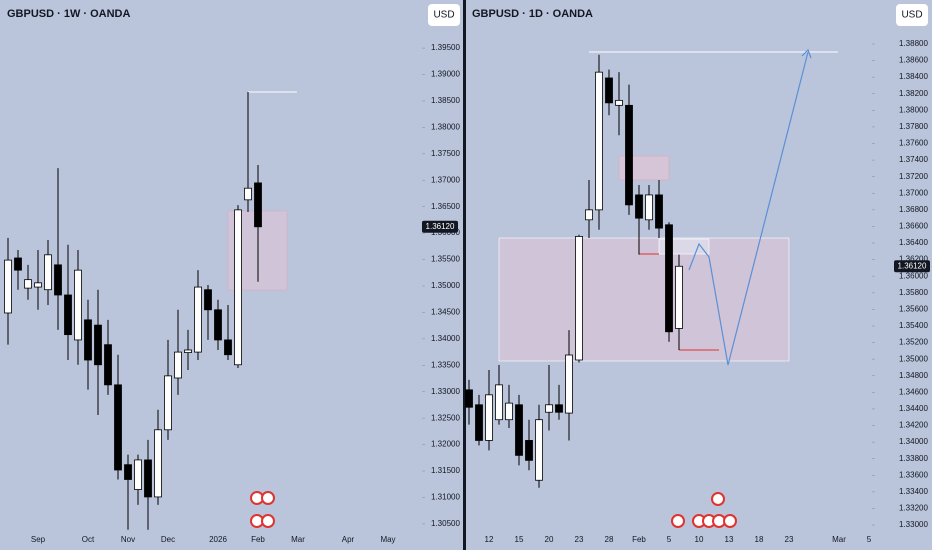  I want to click on y-tick-label: 1.38500, so click(445, 100).